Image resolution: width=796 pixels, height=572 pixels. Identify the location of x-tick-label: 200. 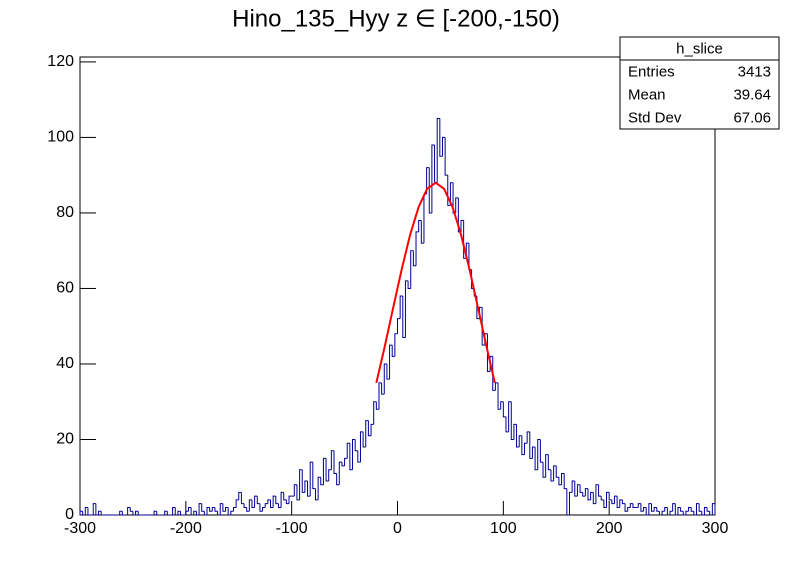
(609, 528).